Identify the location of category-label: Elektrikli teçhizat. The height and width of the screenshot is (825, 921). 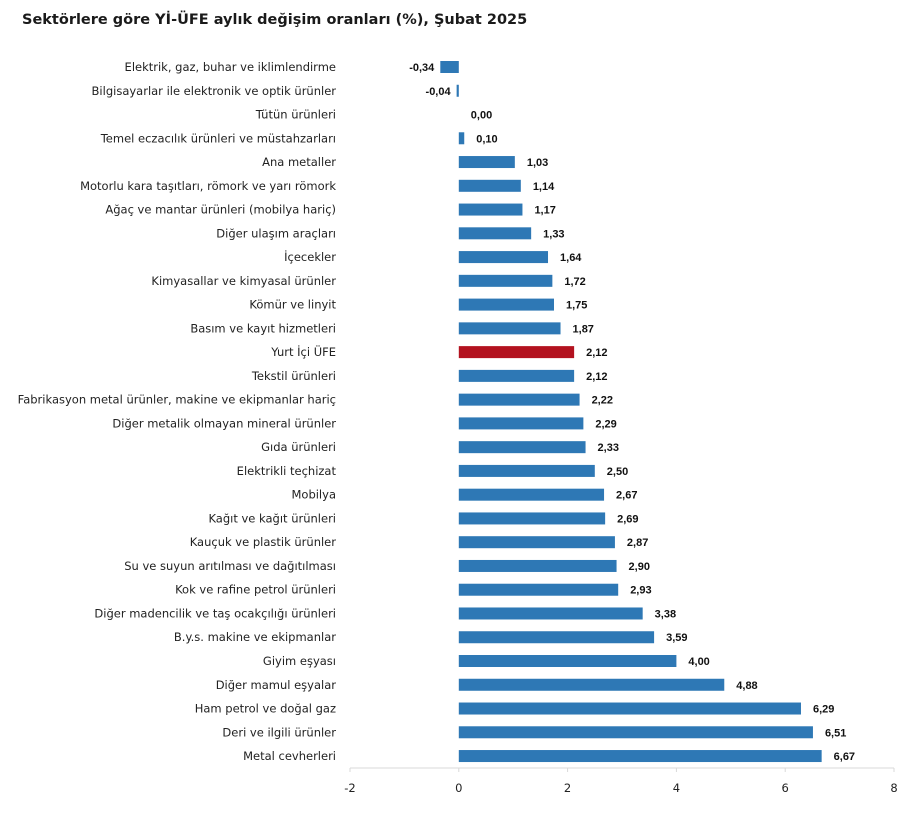
(287, 471).